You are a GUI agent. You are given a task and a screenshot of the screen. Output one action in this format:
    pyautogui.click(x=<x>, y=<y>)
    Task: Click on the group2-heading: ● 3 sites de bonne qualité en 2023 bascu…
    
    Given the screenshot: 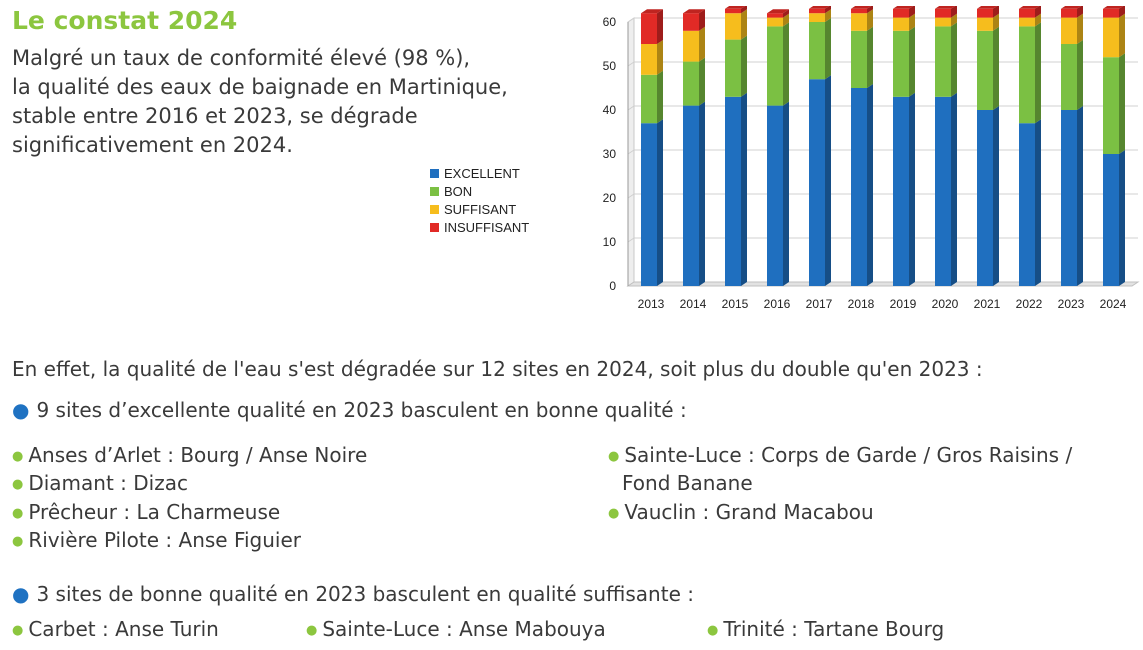 What is the action you would take?
    pyautogui.click(x=353, y=594)
    